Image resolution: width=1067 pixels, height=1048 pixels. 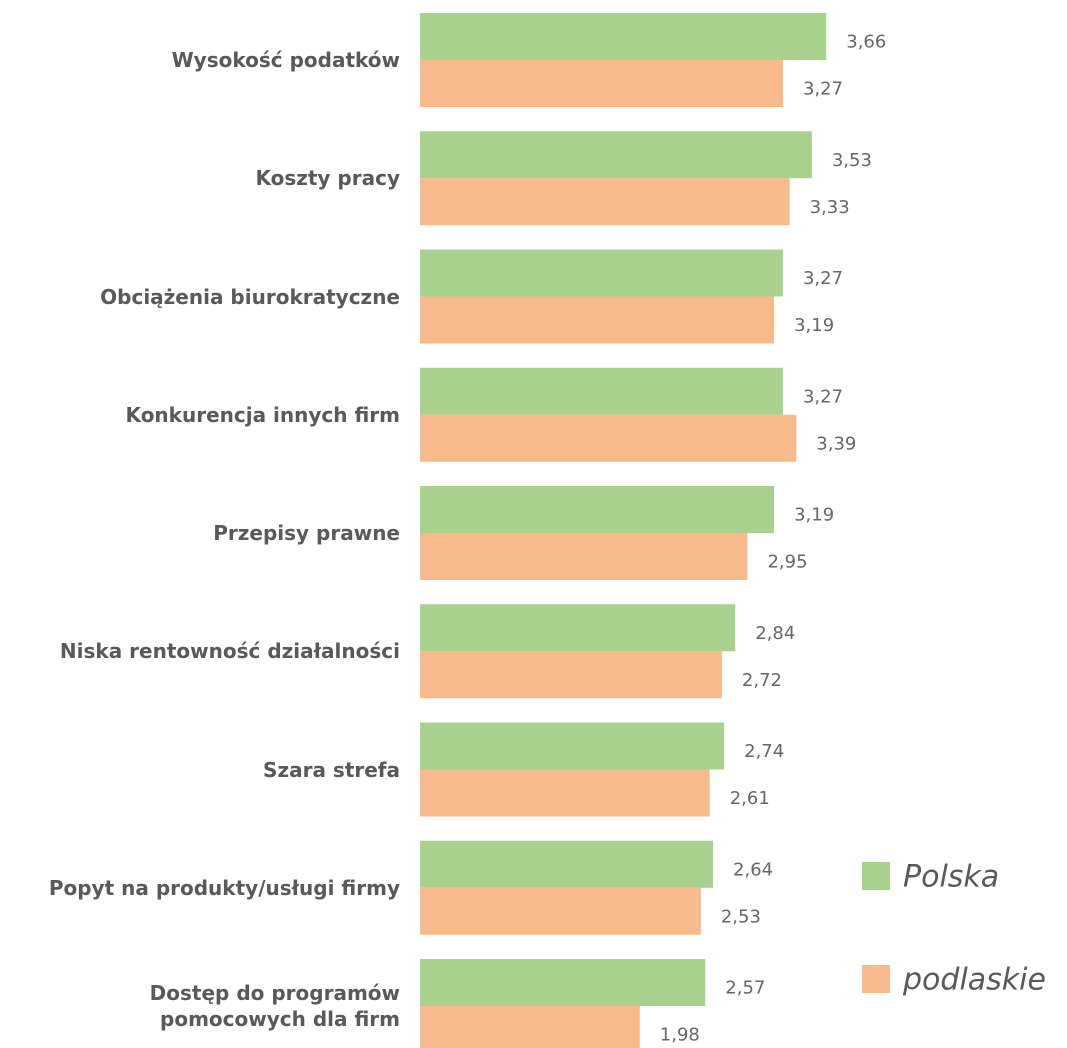 I want to click on category-label: Dostęp do programów pomocowych dla firm, so click(x=274, y=1006).